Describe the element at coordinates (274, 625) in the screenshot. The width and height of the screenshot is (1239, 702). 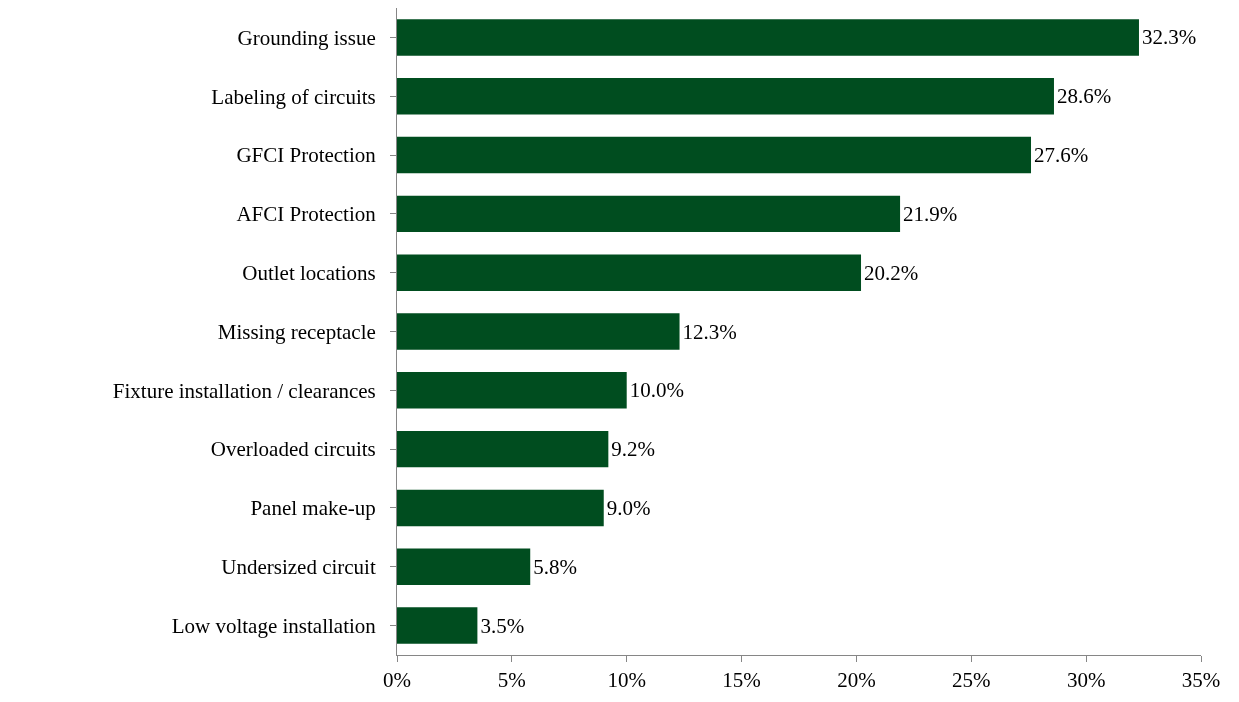
I see `y-tick-label: Low voltage installation` at that location.